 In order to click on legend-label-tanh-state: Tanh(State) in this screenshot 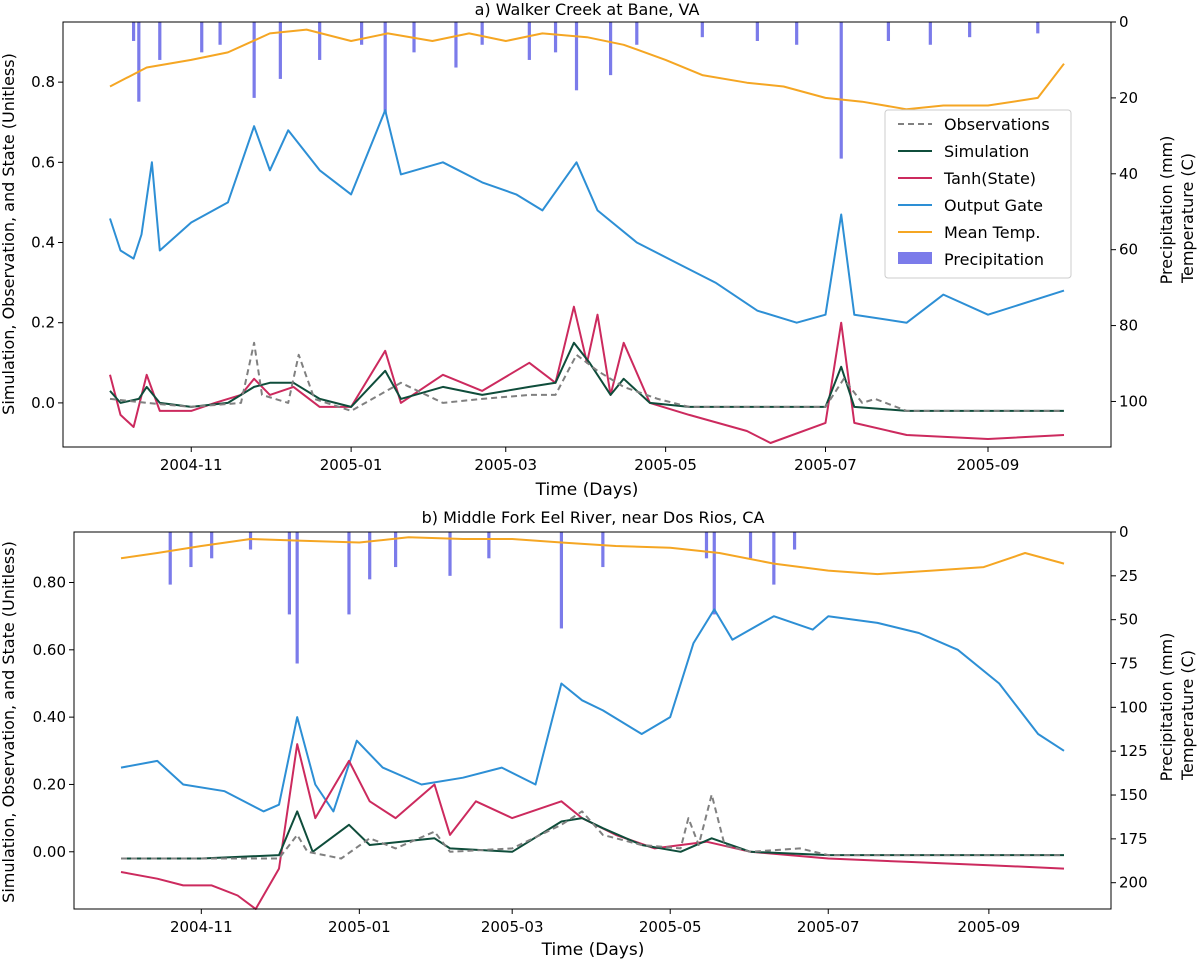, I will do `click(989, 178)`.